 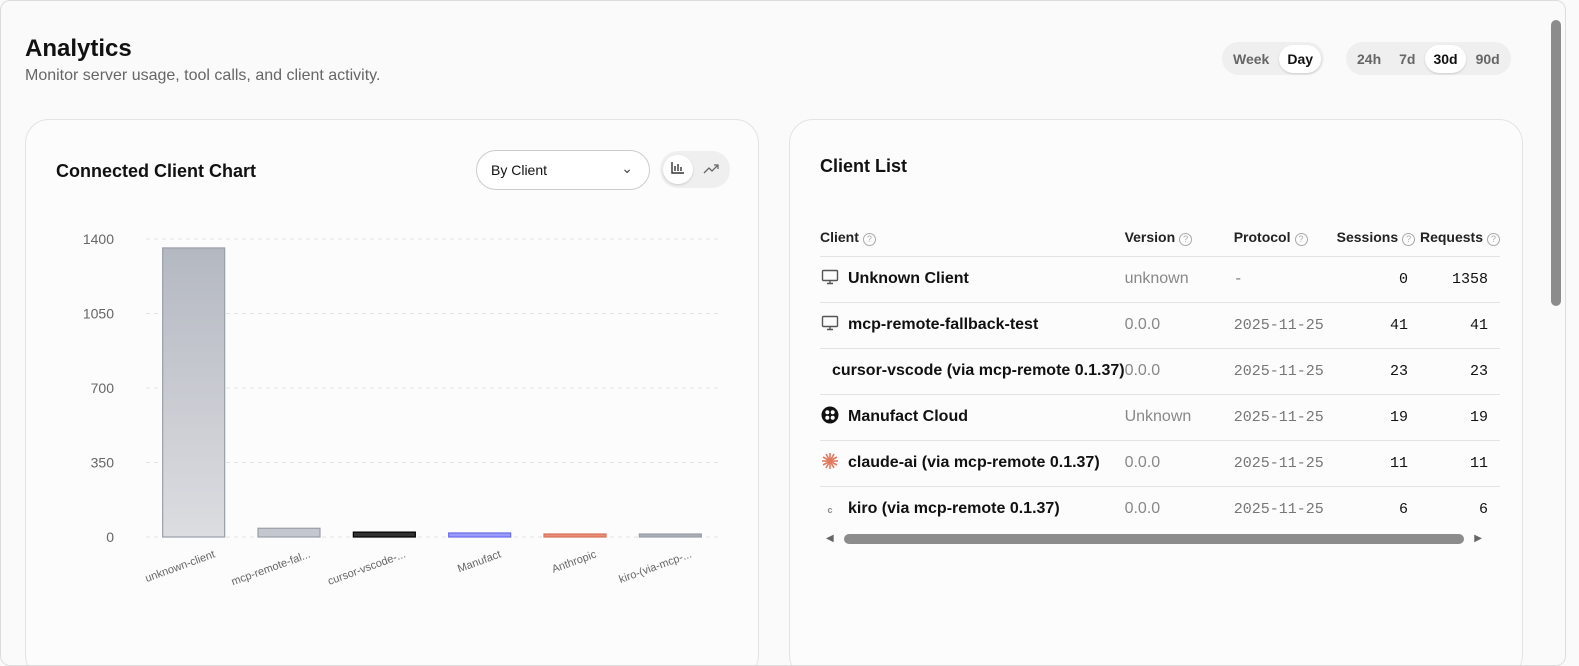 I want to click on manufact-logo-icon, so click(x=830, y=417).